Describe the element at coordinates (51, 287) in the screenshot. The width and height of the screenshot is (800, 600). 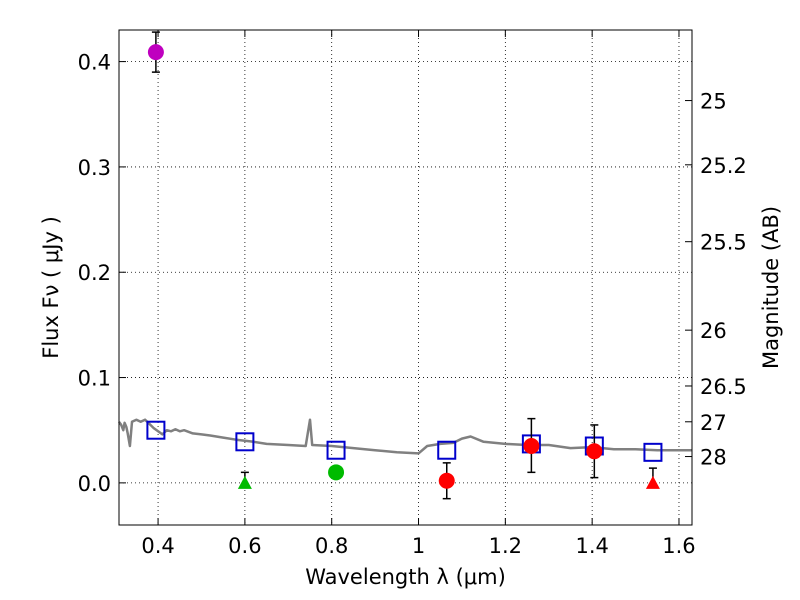
I see `y-axis-label: Flux Fν ( μJy )` at that location.